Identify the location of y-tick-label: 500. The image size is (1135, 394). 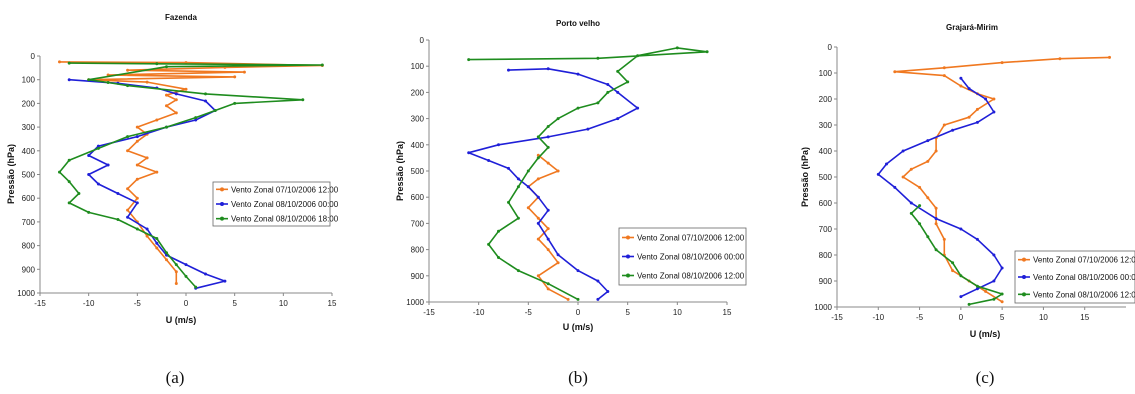
(418, 171).